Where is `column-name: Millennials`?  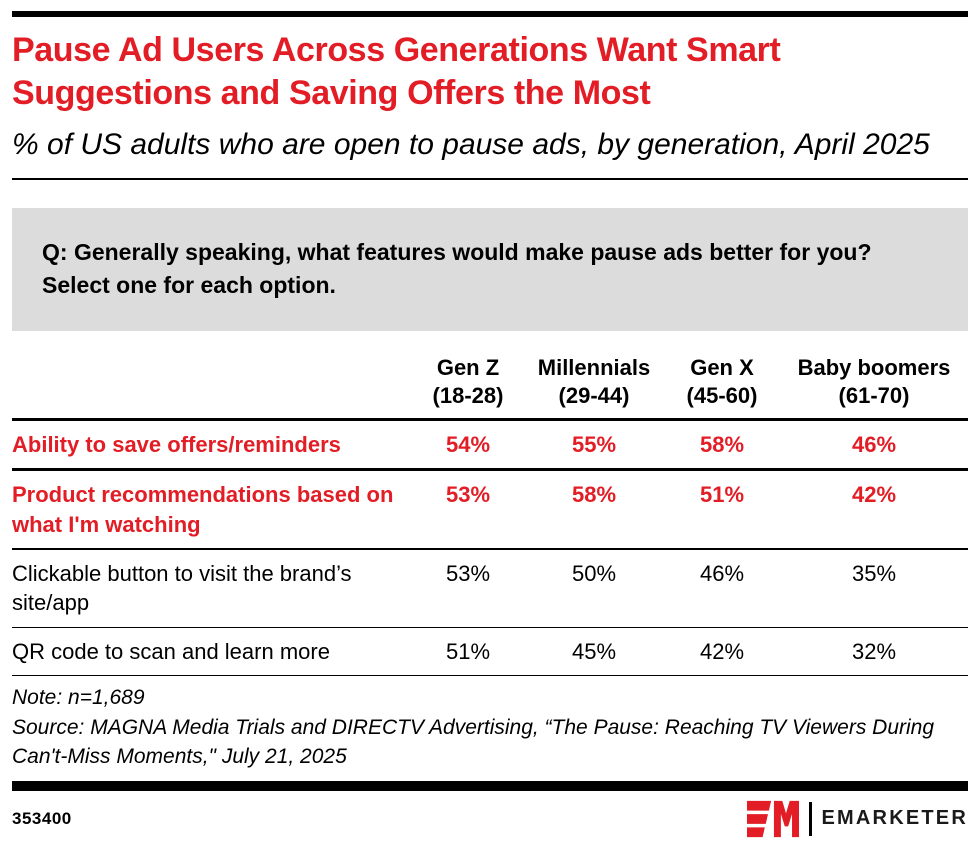 column-name: Millennials is located at coordinates (594, 367).